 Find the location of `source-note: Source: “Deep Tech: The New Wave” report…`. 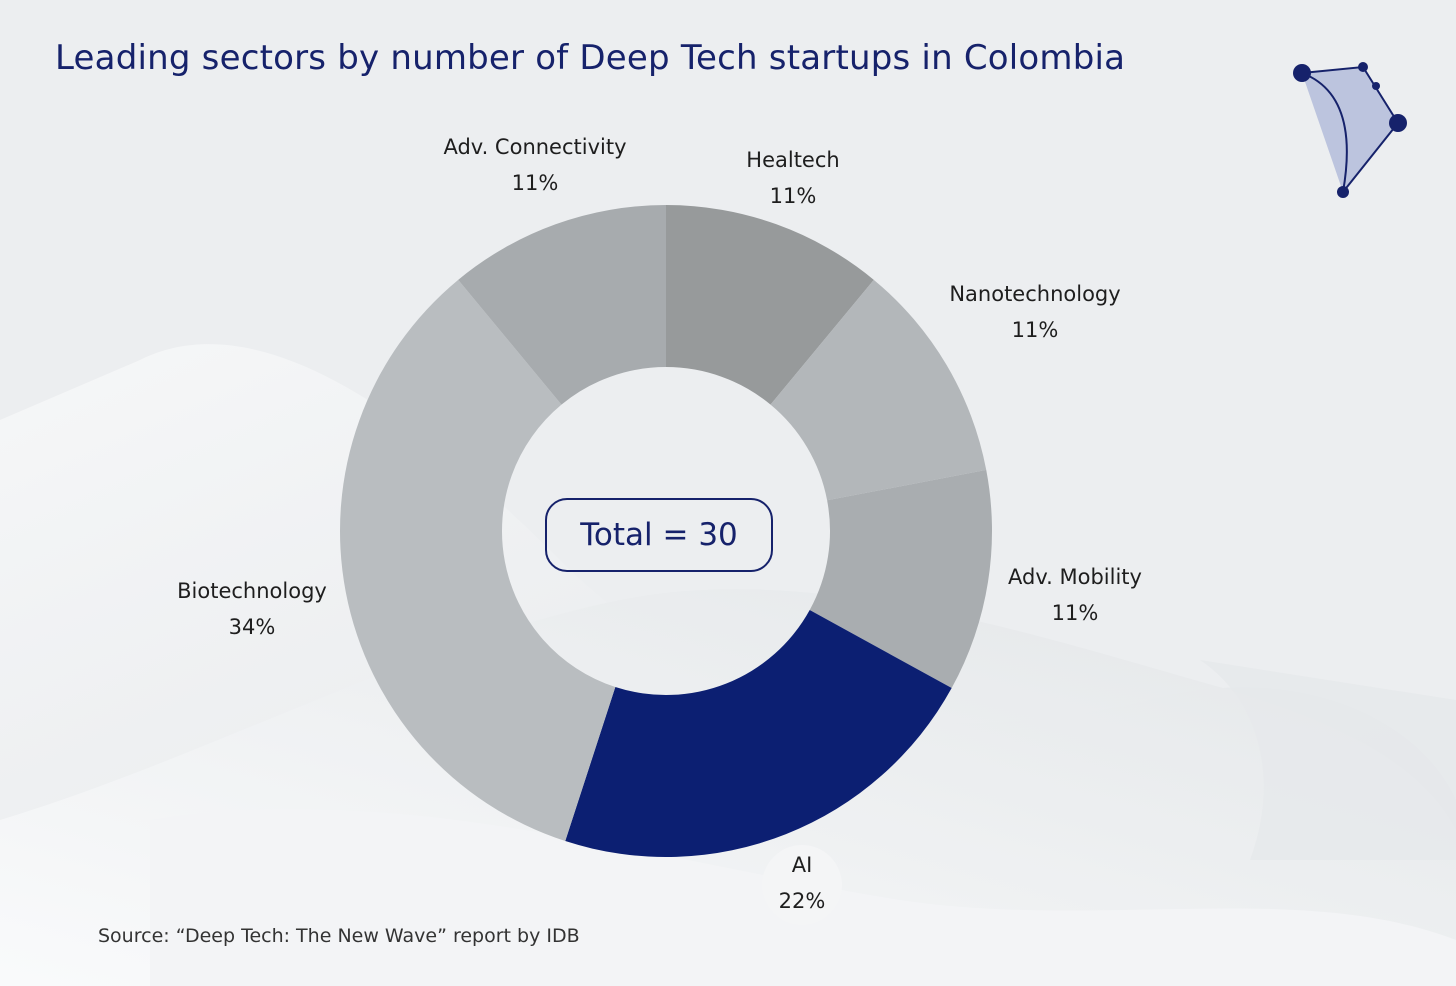

source-note: Source: “Deep Tech: The New Wave” report… is located at coordinates (339, 936).